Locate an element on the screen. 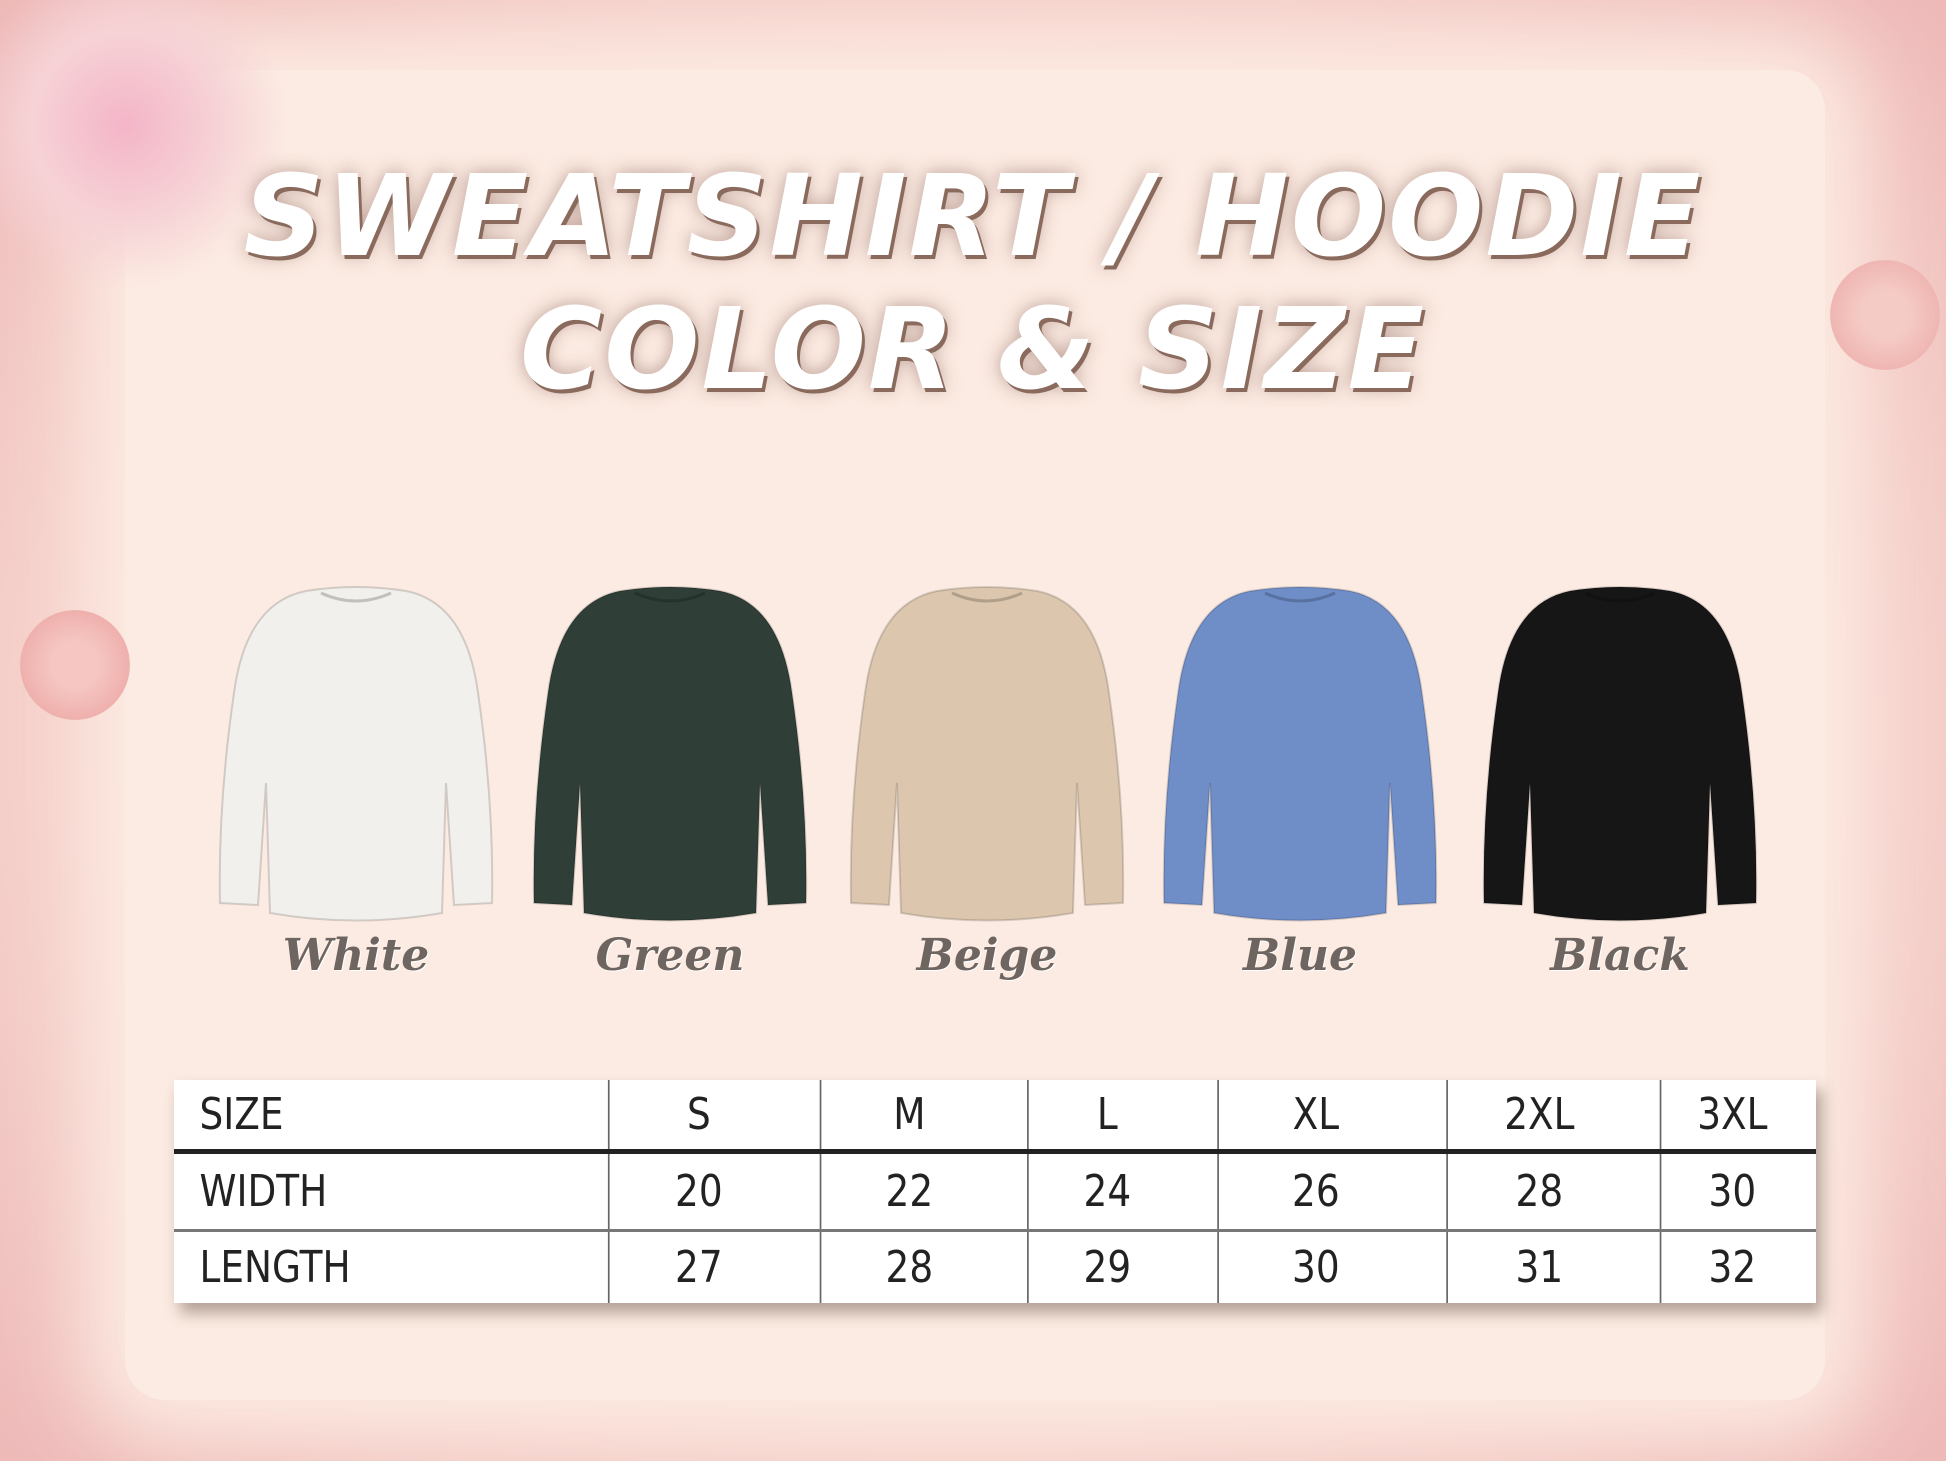 Image resolution: width=1946 pixels, height=1461 pixels. flower-decoration is located at coordinates (145, 145).